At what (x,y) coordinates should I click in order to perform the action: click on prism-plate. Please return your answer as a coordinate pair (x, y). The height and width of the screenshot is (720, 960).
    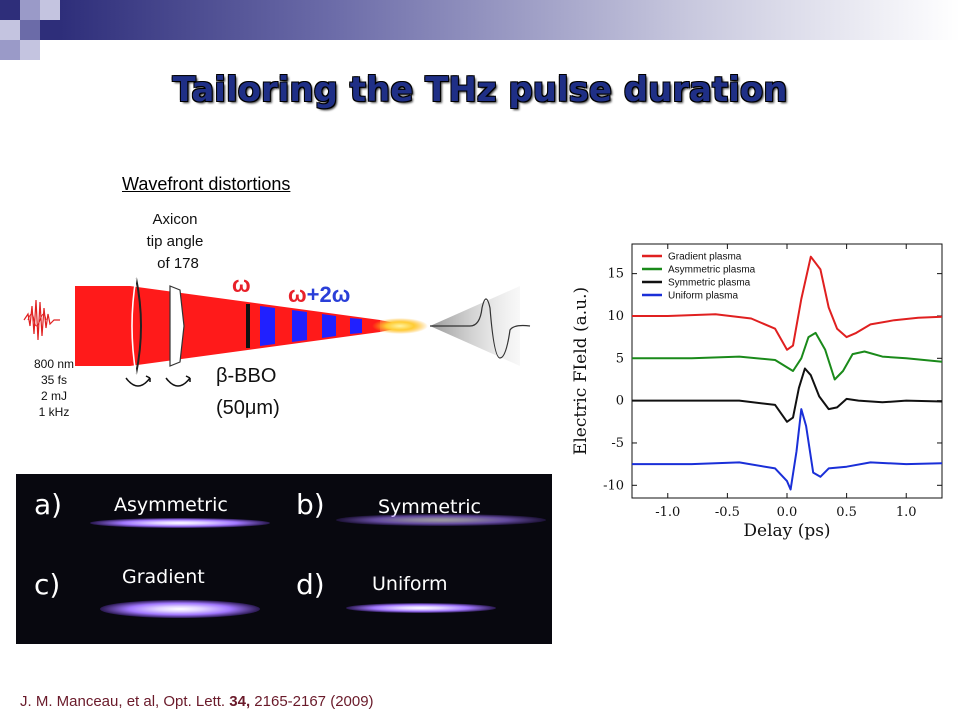
    Looking at the image, I should click on (177, 326).